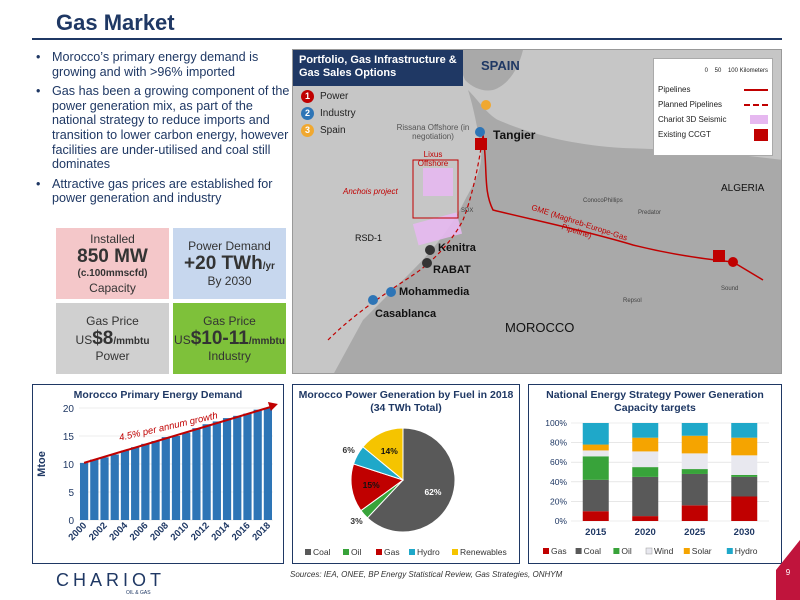 The image size is (800, 600). Describe the element at coordinates (406, 492) in the screenshot. I see `pie-chart: 62% 3% 15% 6% 14% Coal Oil Gas Hydro Renewables` at that location.